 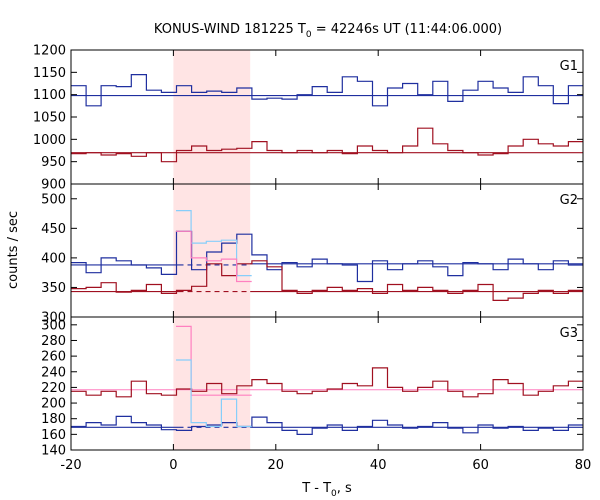 I want to click on y-tick-label: 140, so click(x=53, y=451).